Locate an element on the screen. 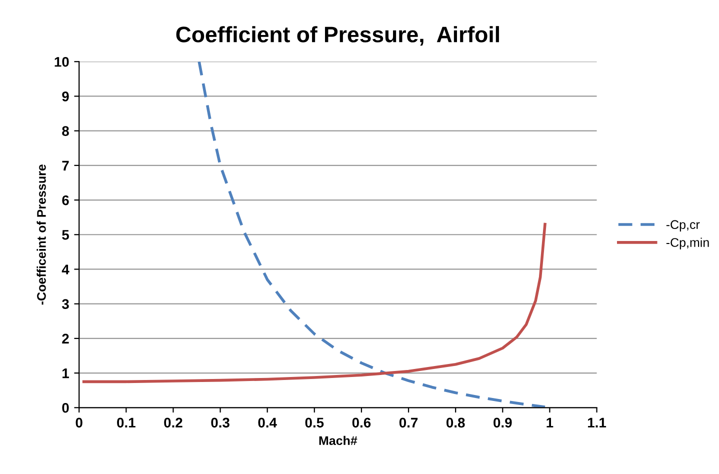  legend-label: -Cp,cr is located at coordinates (683, 226).